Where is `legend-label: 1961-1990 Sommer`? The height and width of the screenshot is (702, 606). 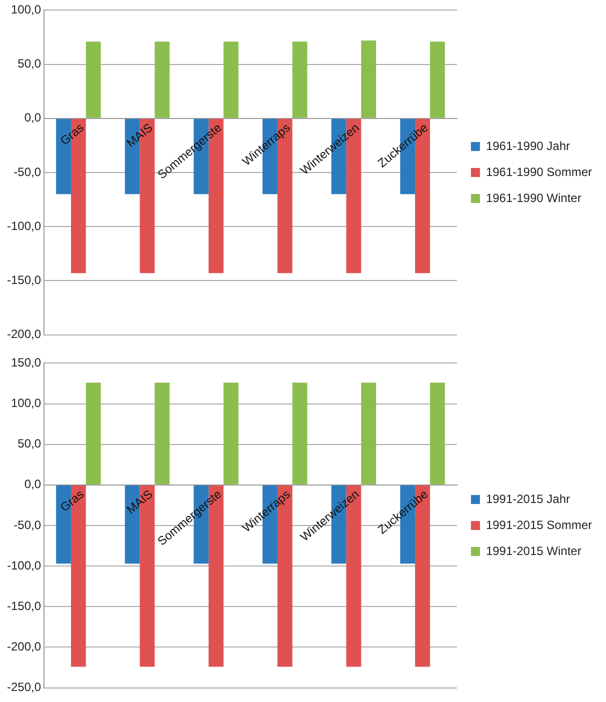 legend-label: 1961-1990 Sommer is located at coordinates (539, 171).